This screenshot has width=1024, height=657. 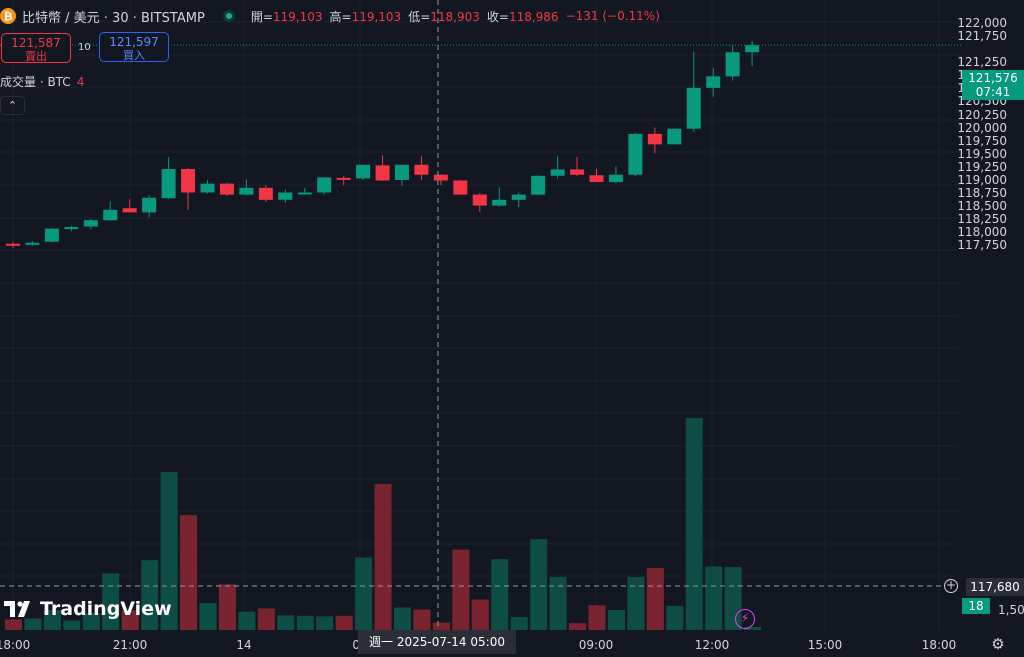 I want to click on time-tick-label: 18:00, so click(x=939, y=645).